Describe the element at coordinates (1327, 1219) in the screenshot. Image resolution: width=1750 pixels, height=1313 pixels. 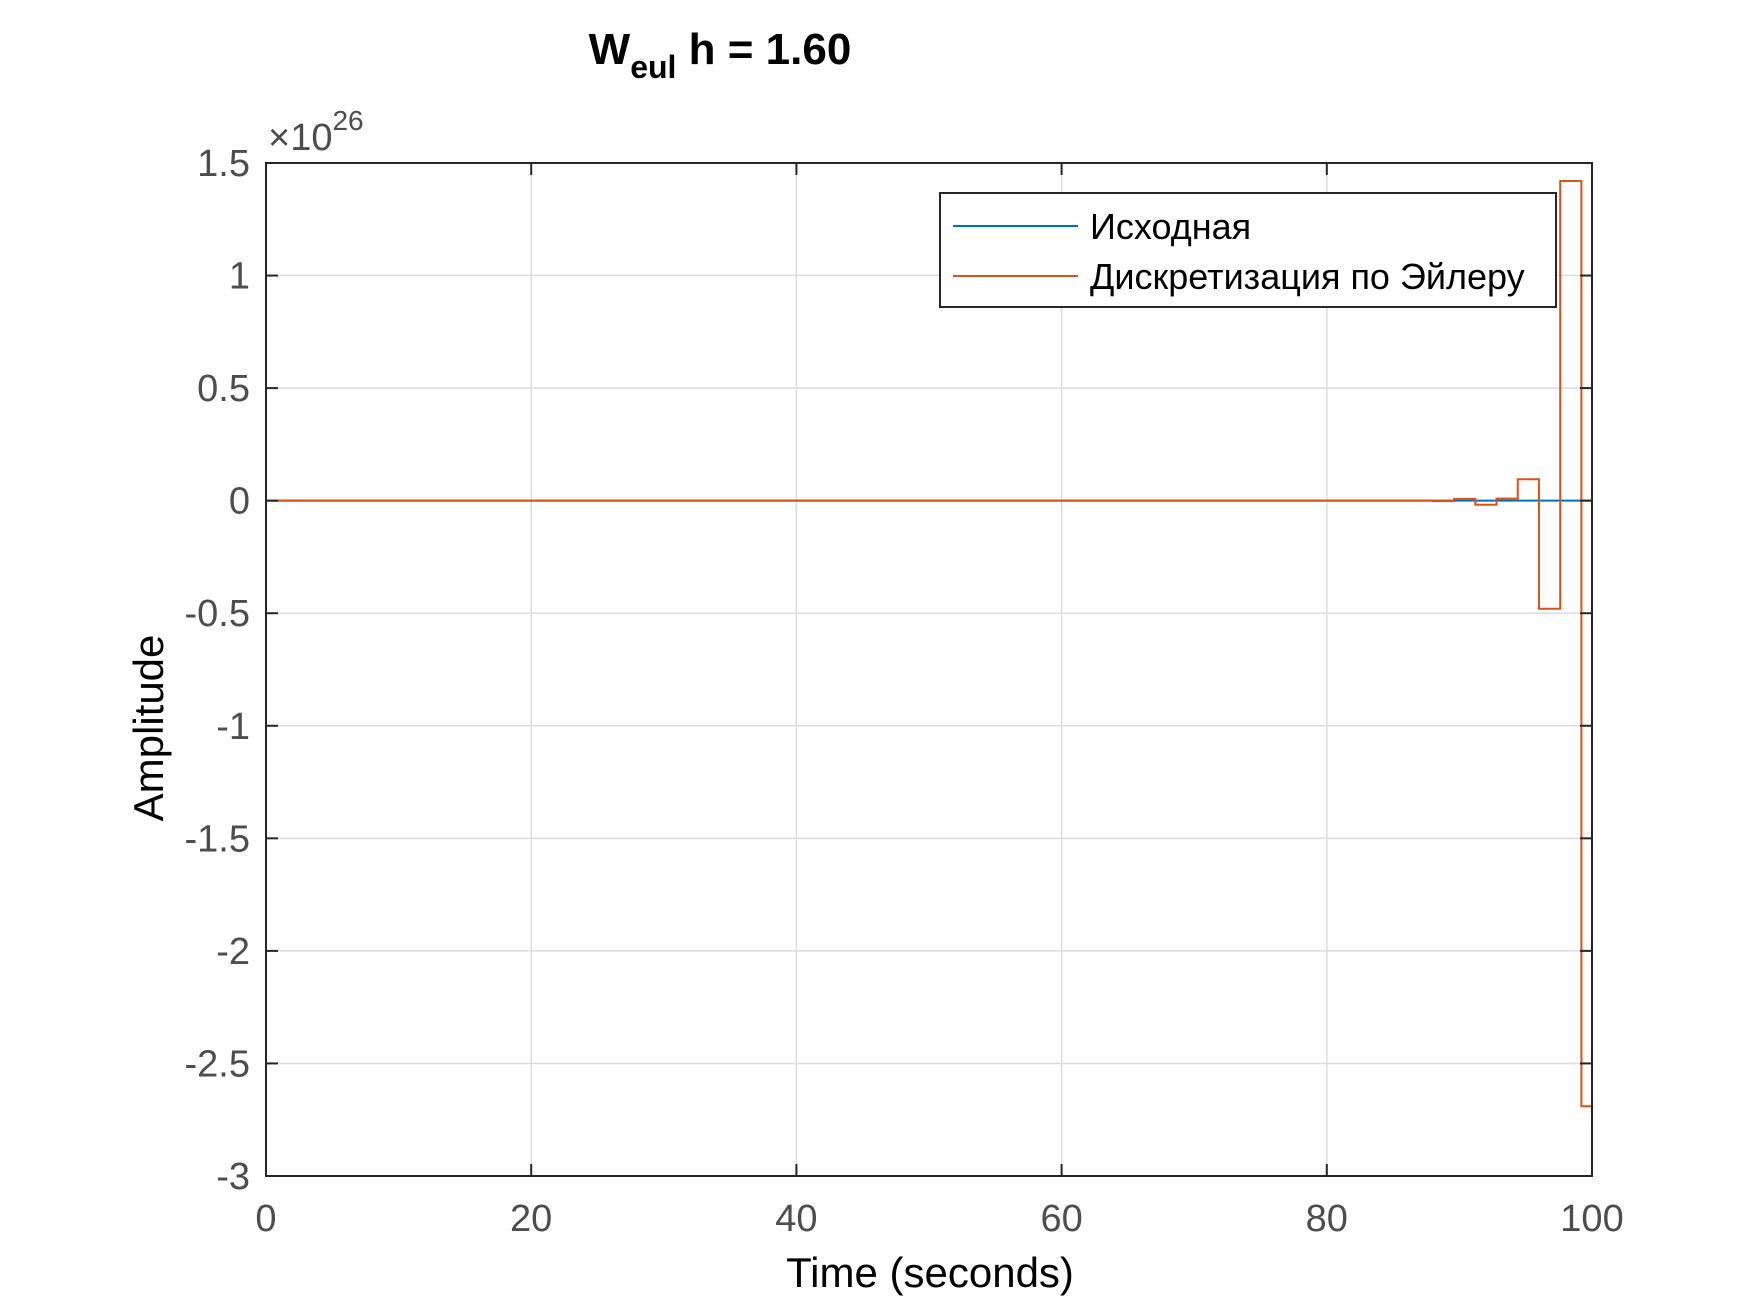
I see `x-tick-label: 80` at that location.